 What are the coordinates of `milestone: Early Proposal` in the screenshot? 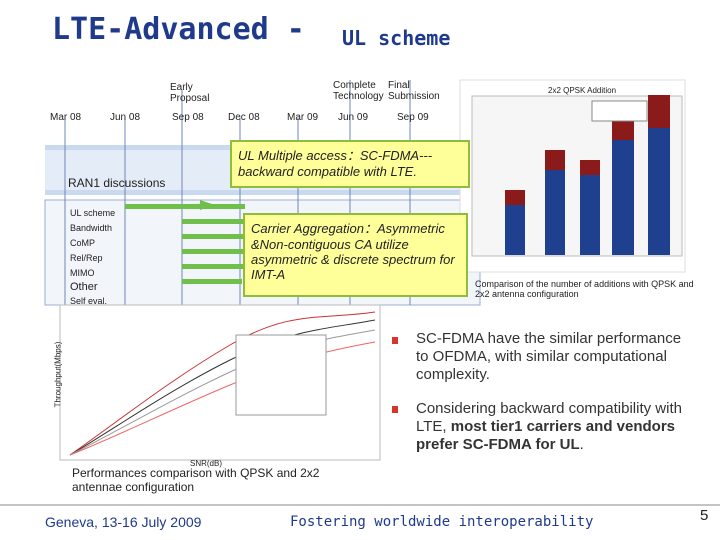 It's located at (190, 93).